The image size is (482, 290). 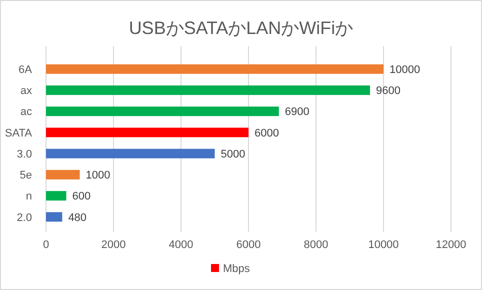 What do you see at coordinates (236, 268) in the screenshot?
I see `legend-label: Mbps` at bounding box center [236, 268].